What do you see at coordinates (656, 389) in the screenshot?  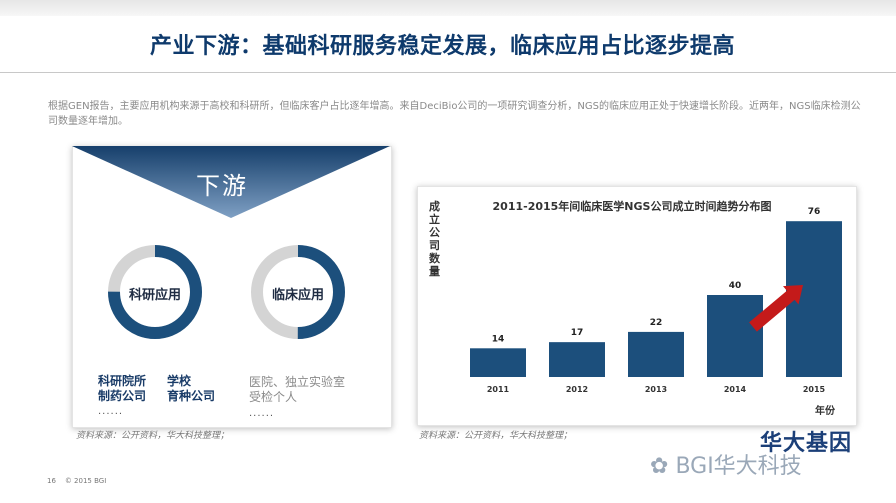 I see `x-tick-label: 2013` at bounding box center [656, 389].